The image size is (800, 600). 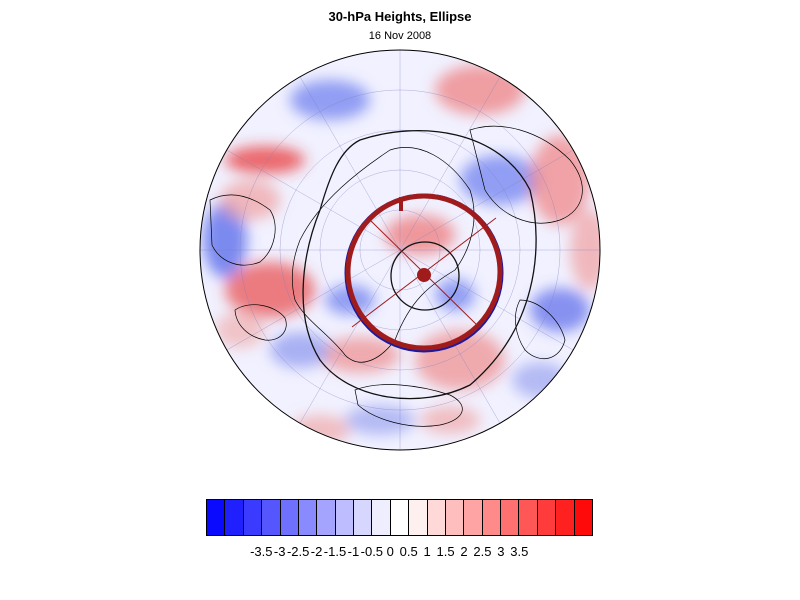 I want to click on colorbar-label: -3.5, so click(x=261, y=551).